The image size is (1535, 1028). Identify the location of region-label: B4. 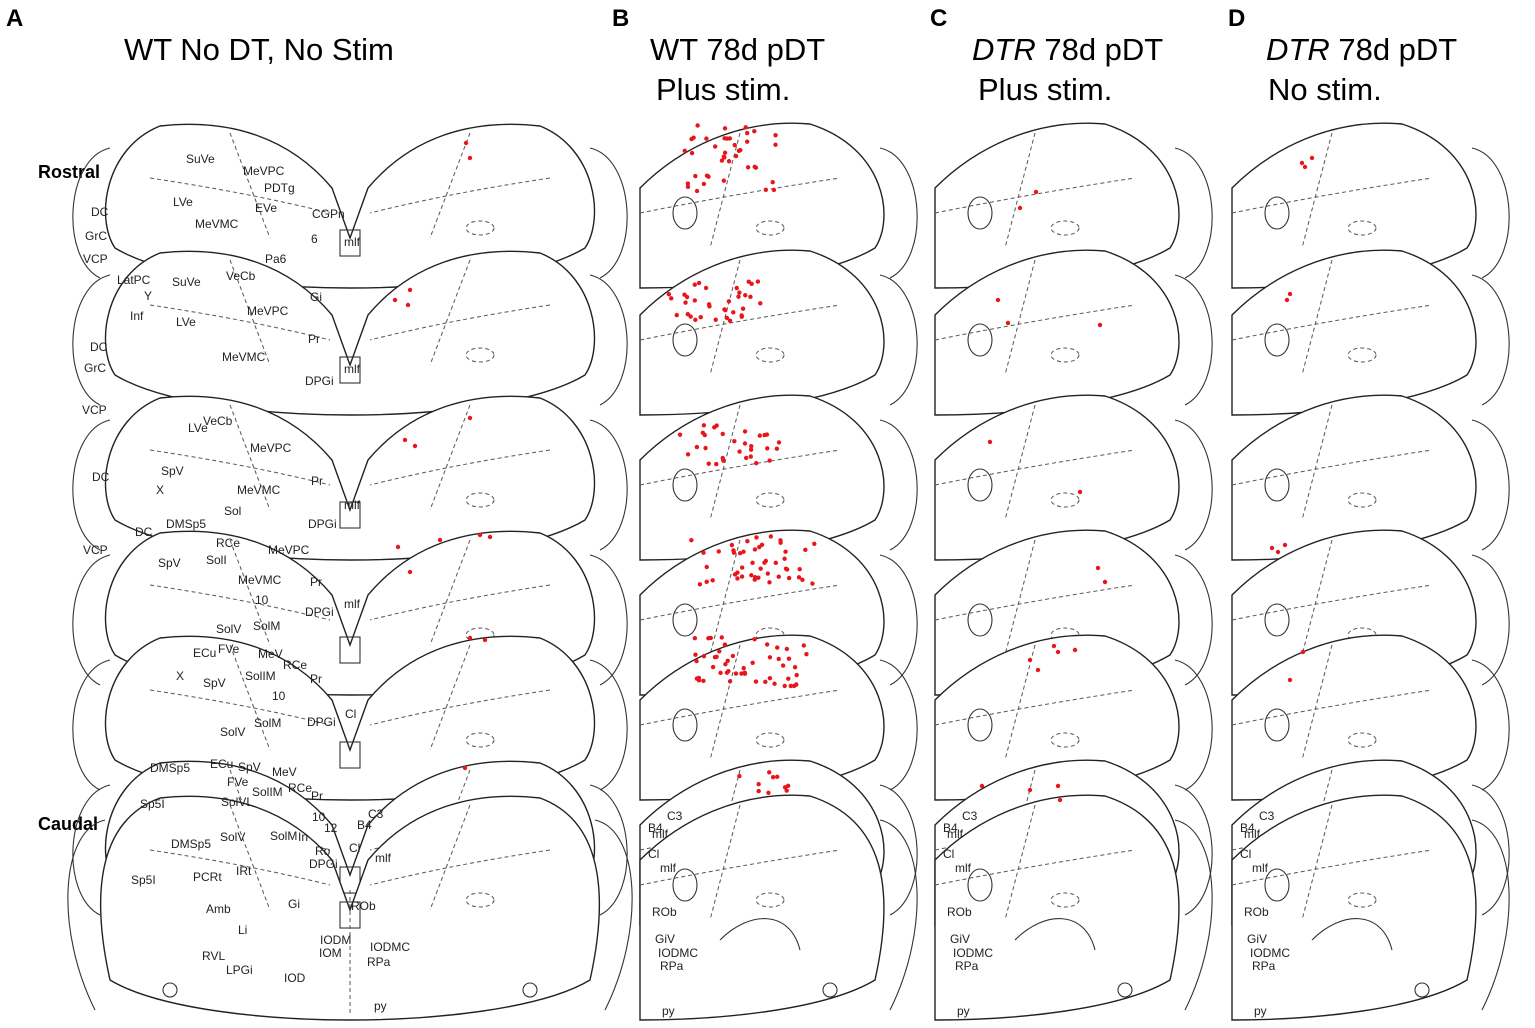
(950, 828).